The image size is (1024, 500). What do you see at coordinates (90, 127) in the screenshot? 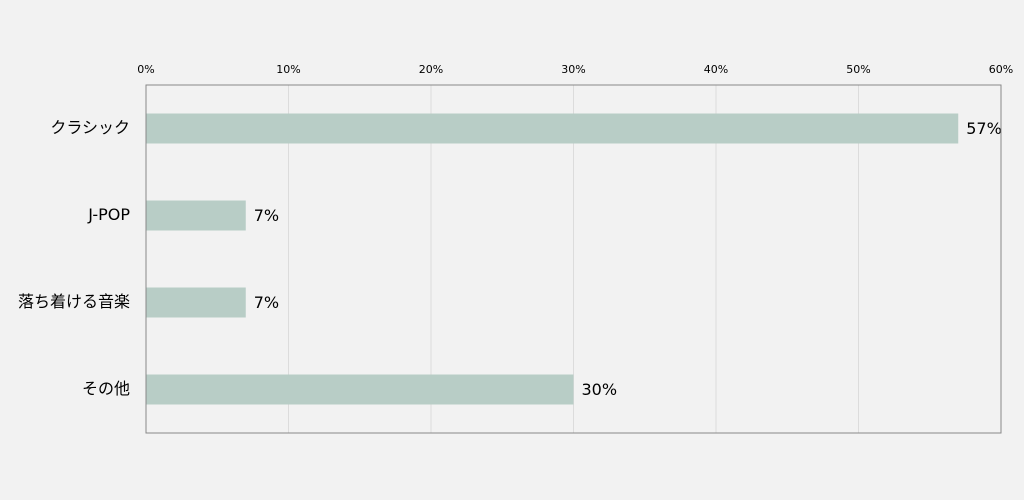
I see `category-label: クラシック` at bounding box center [90, 127].